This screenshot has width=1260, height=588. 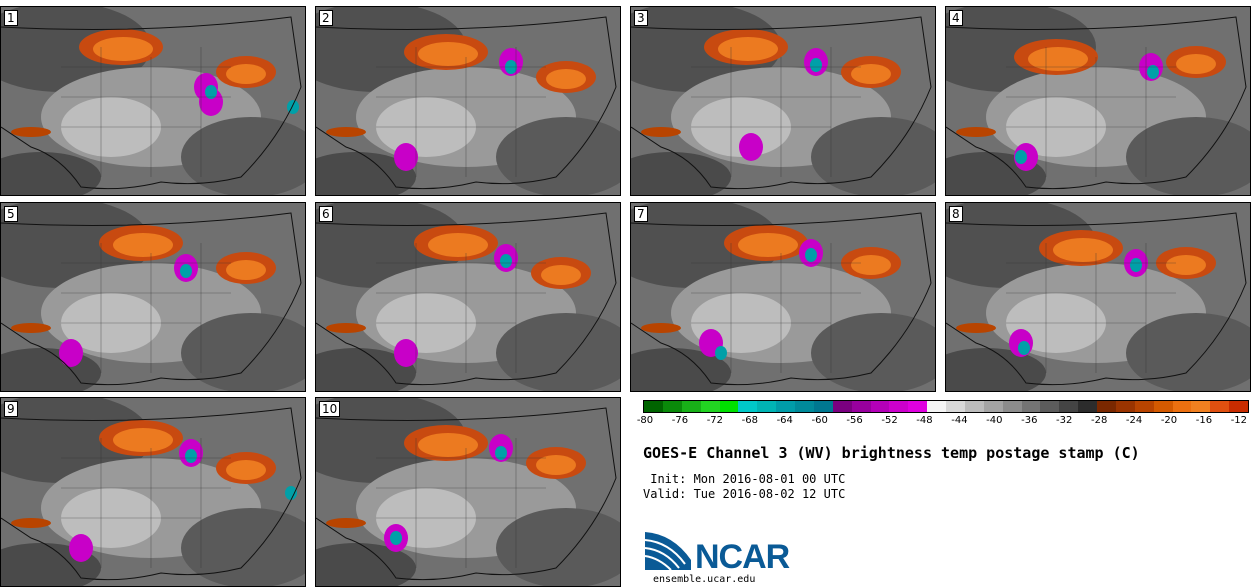 I want to click on stamp-panel-2: 2, so click(x=468, y=101).